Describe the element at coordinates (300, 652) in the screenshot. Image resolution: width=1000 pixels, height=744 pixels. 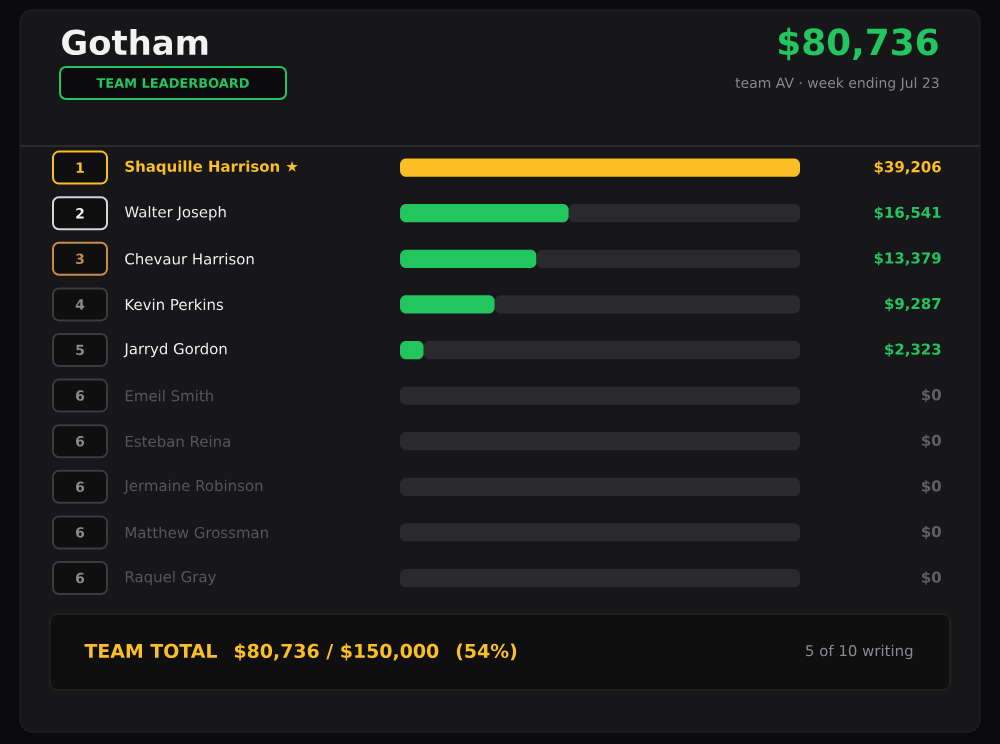
I see `text: TEAM TOTAL $80,736 / $150,000 (54%)` at that location.